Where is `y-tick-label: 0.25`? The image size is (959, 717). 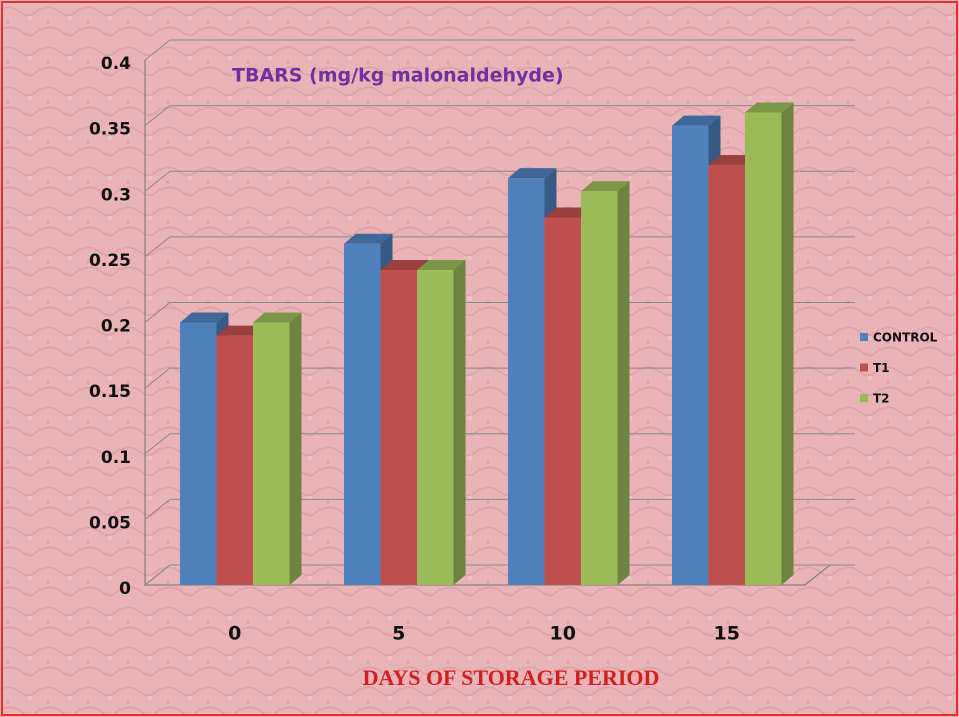
y-tick-label: 0.25 is located at coordinates (110, 261).